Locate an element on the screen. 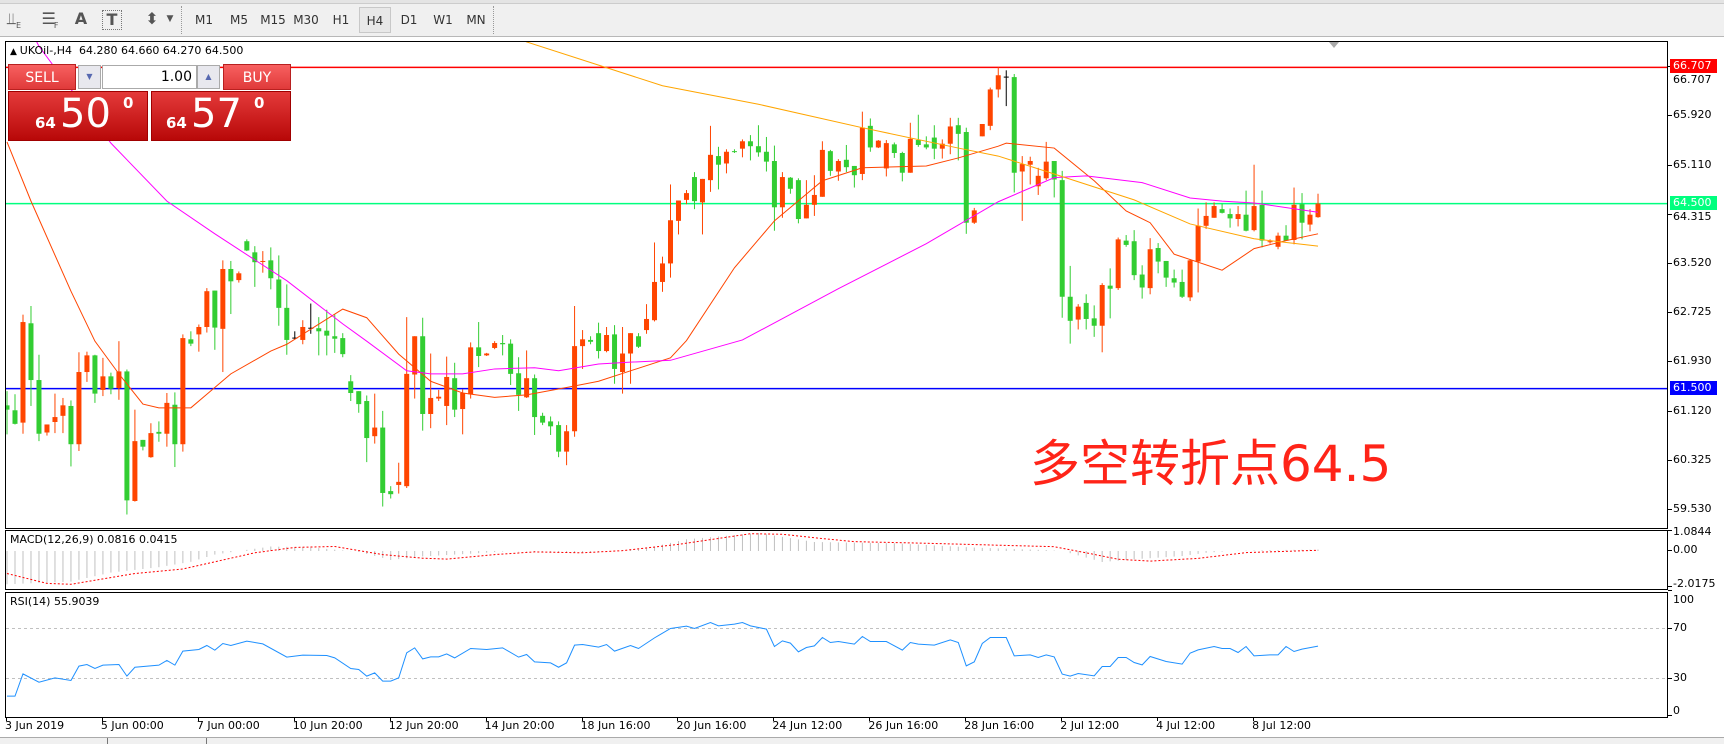  sell-price-big-figure: 64 is located at coordinates (45, 123).